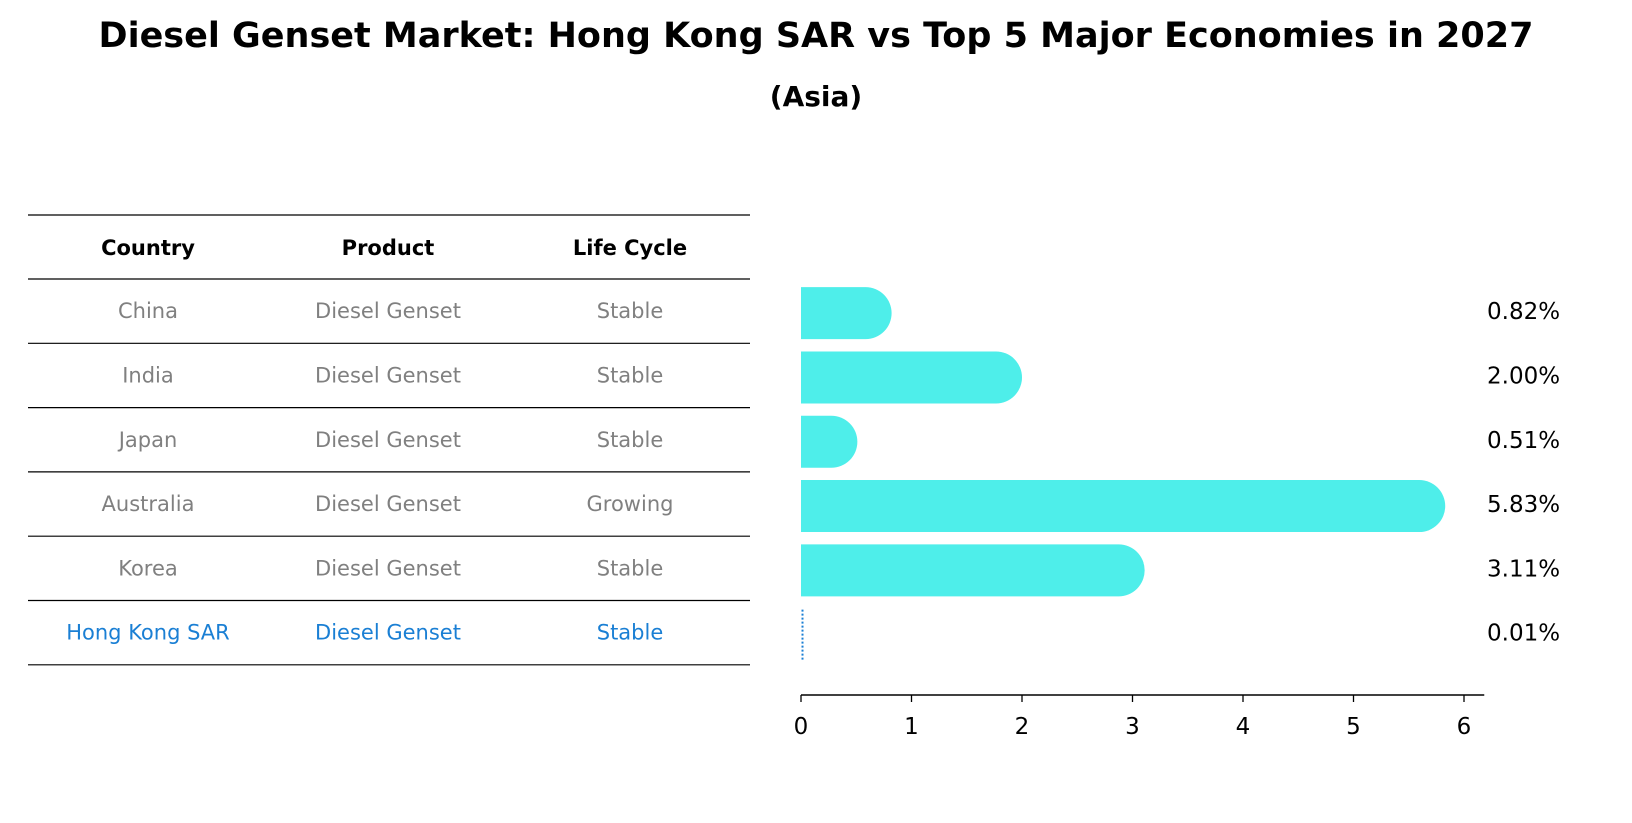 The height and width of the screenshot is (823, 1632). I want to click on x-tick-label: 0, so click(801, 727).